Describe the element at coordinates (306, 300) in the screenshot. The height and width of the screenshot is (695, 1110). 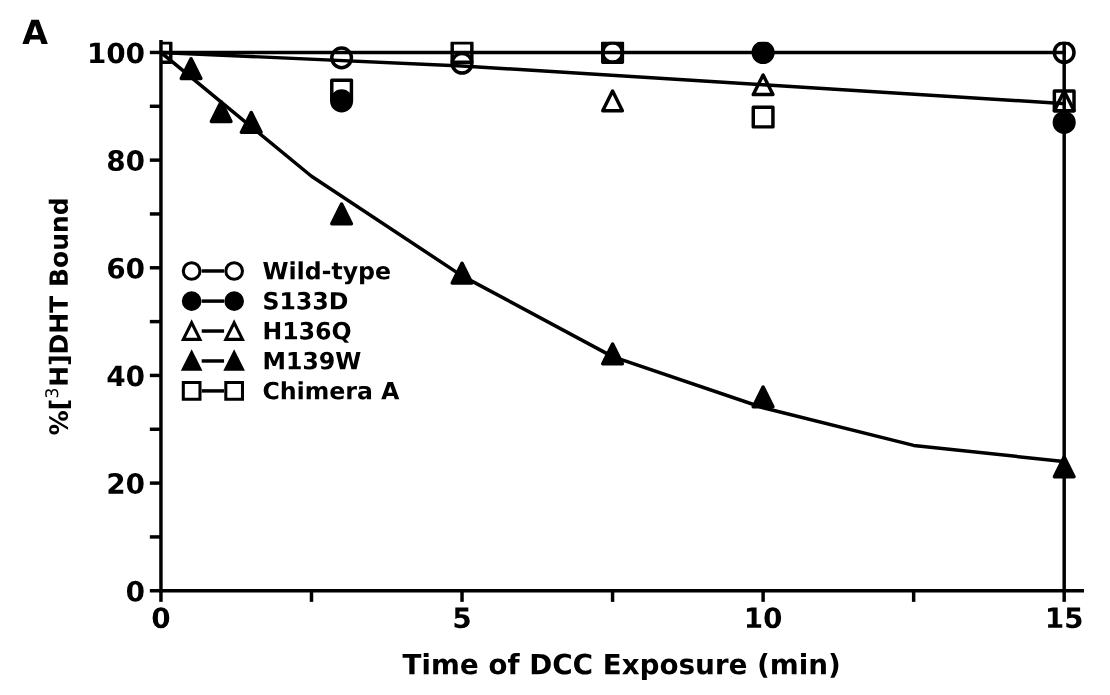
I see `legend-label: S133D` at that location.